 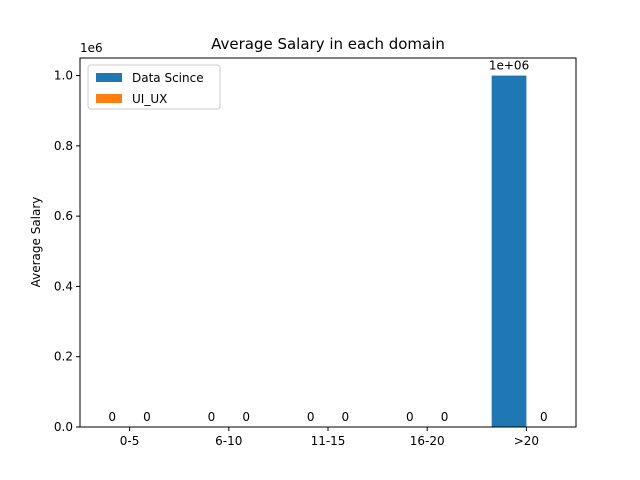 I want to click on y-tick-label: 1.0, so click(x=63, y=76).